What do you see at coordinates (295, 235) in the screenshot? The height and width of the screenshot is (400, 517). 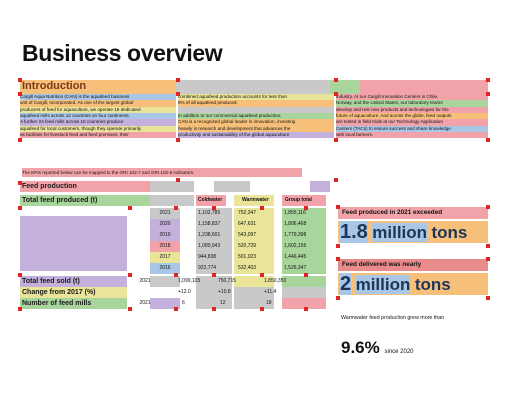 I see `produced-total: 1,779,398` at bounding box center [295, 235].